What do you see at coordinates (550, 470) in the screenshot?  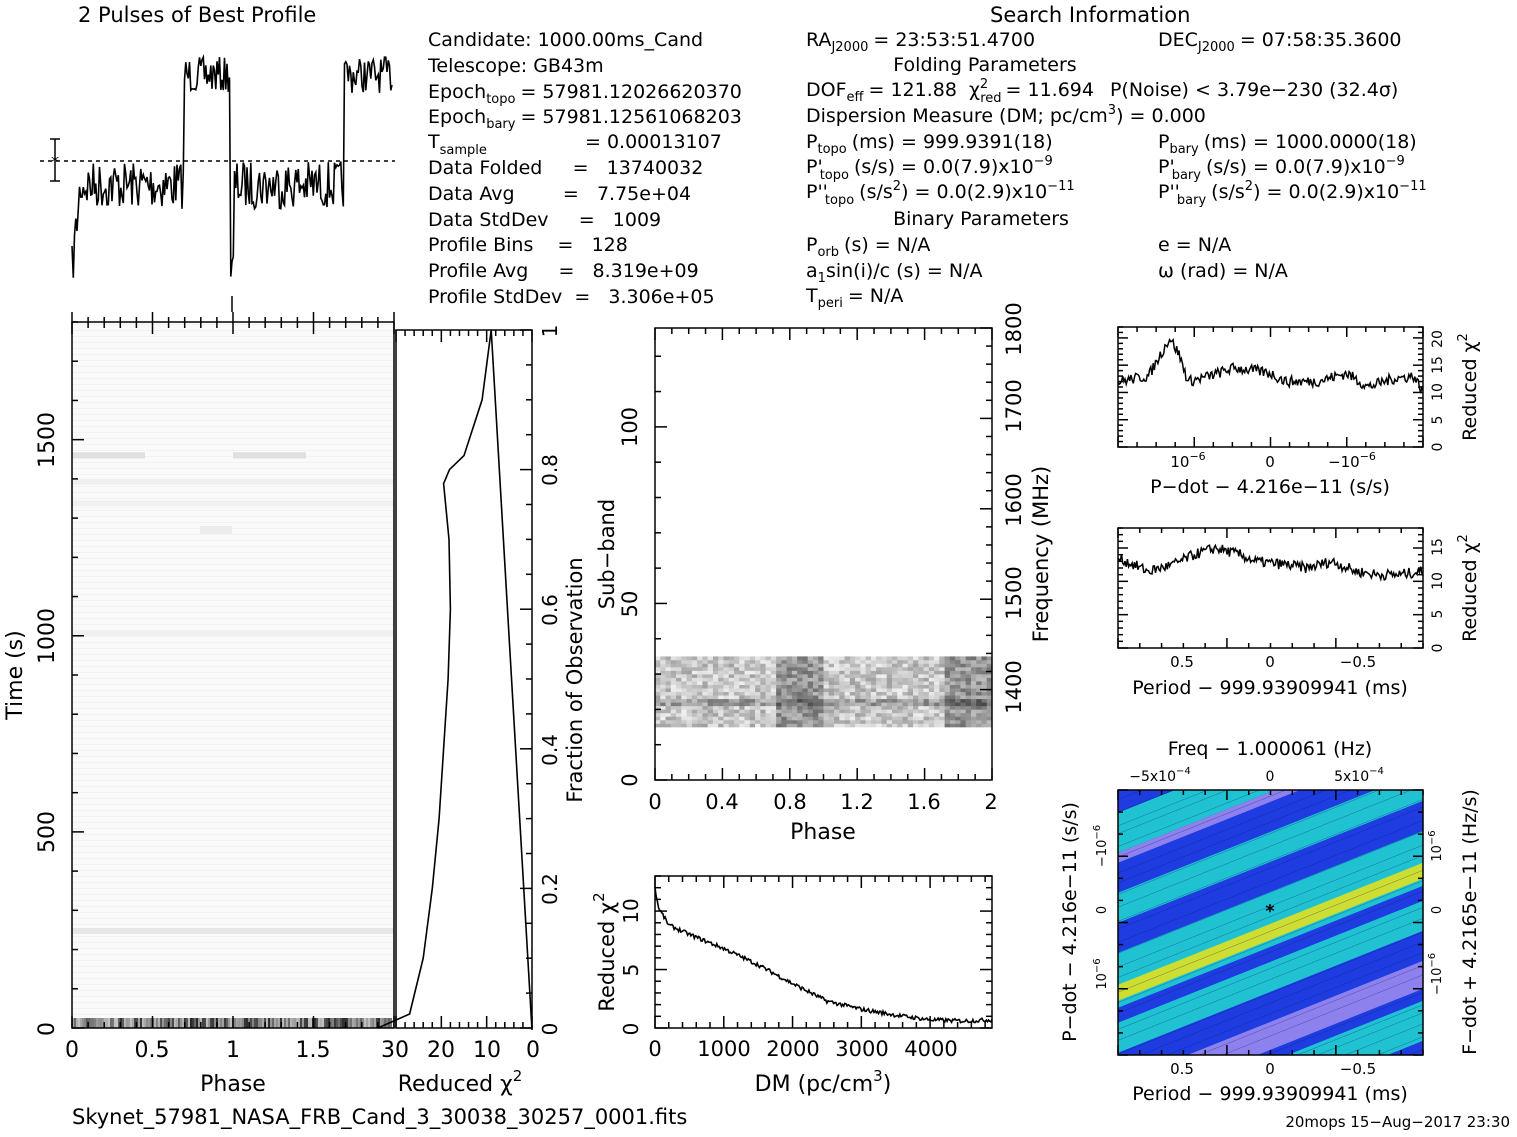 I see `ct-ytick-4: 0.8` at bounding box center [550, 470].